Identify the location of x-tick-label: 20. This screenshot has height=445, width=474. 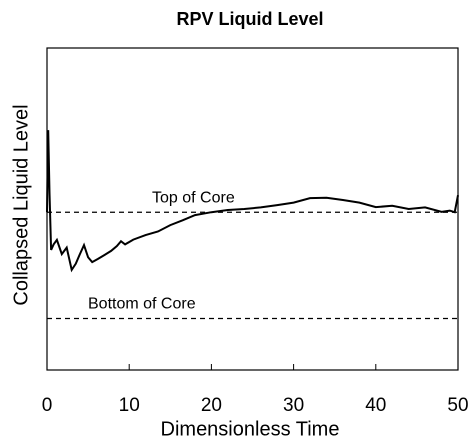
(211, 405).